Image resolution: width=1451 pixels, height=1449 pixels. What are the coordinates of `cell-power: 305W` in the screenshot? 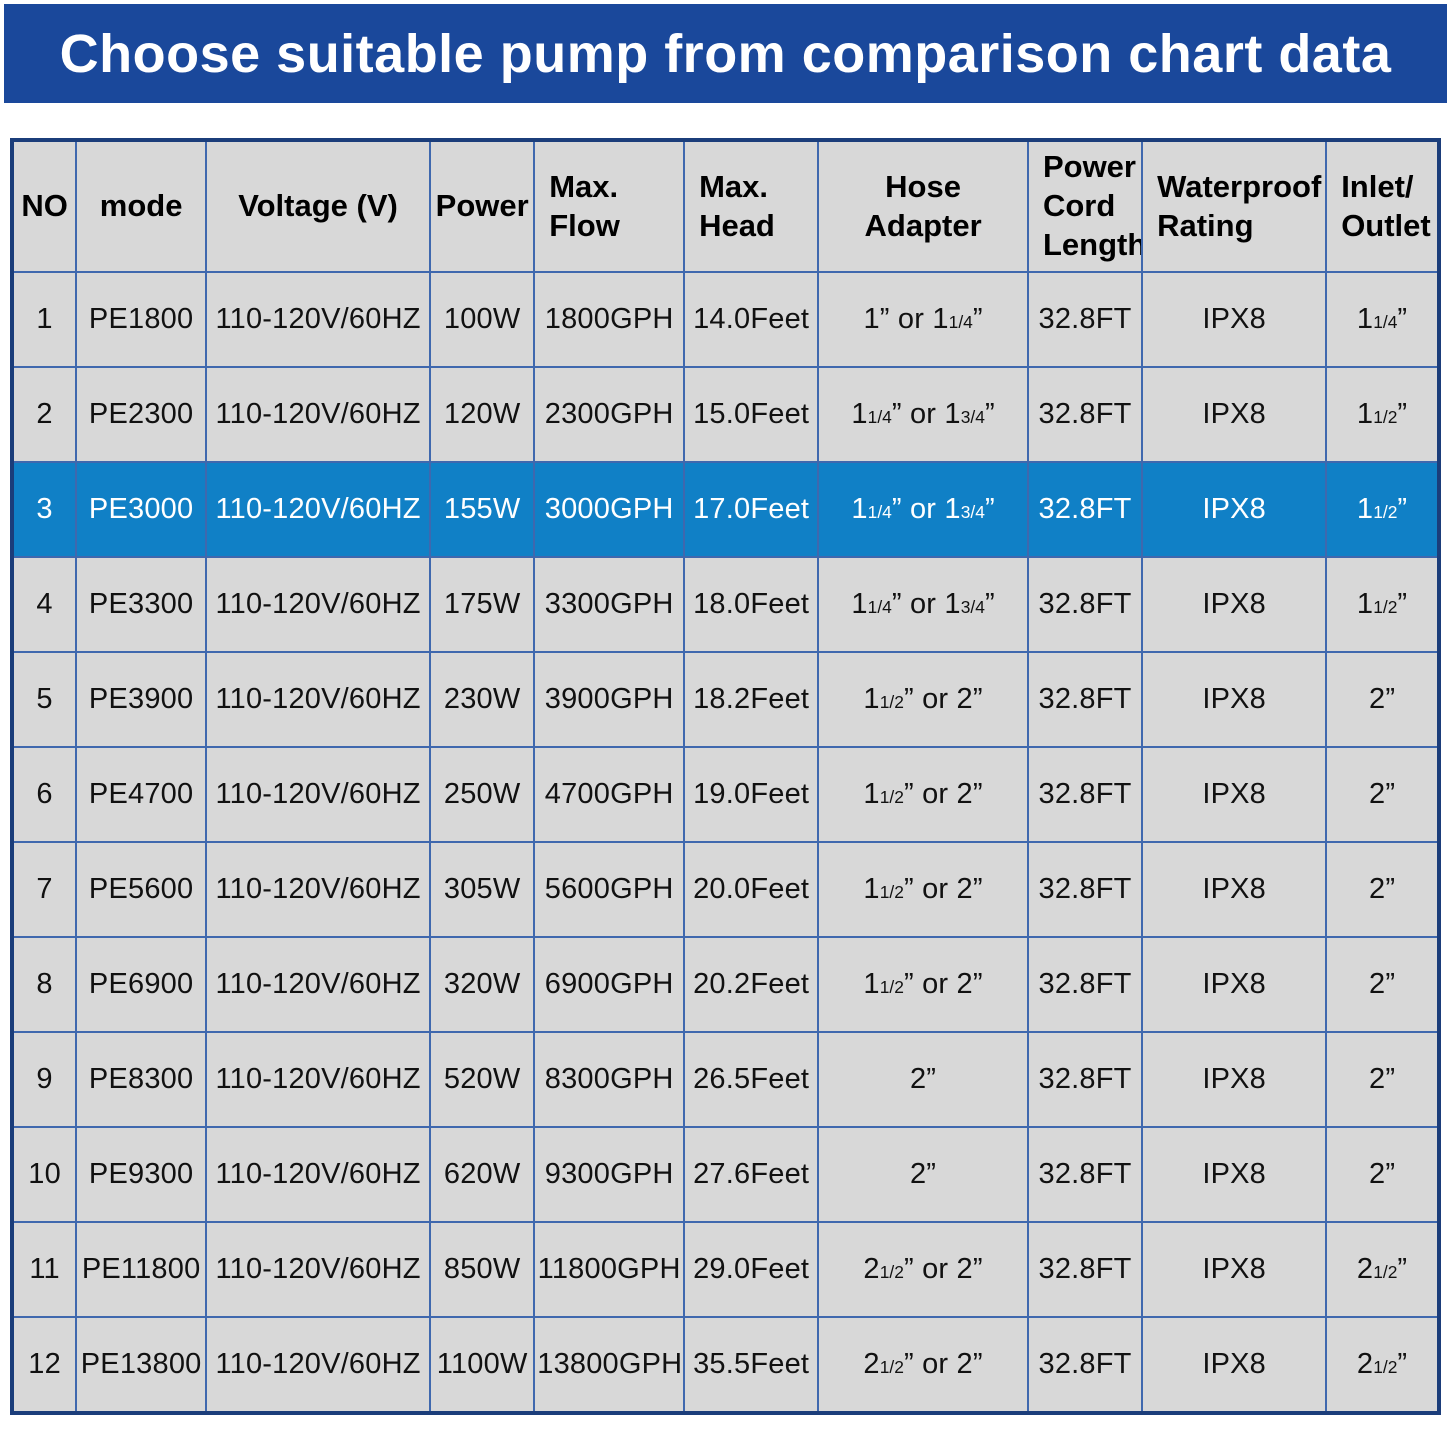 It's located at (482, 889).